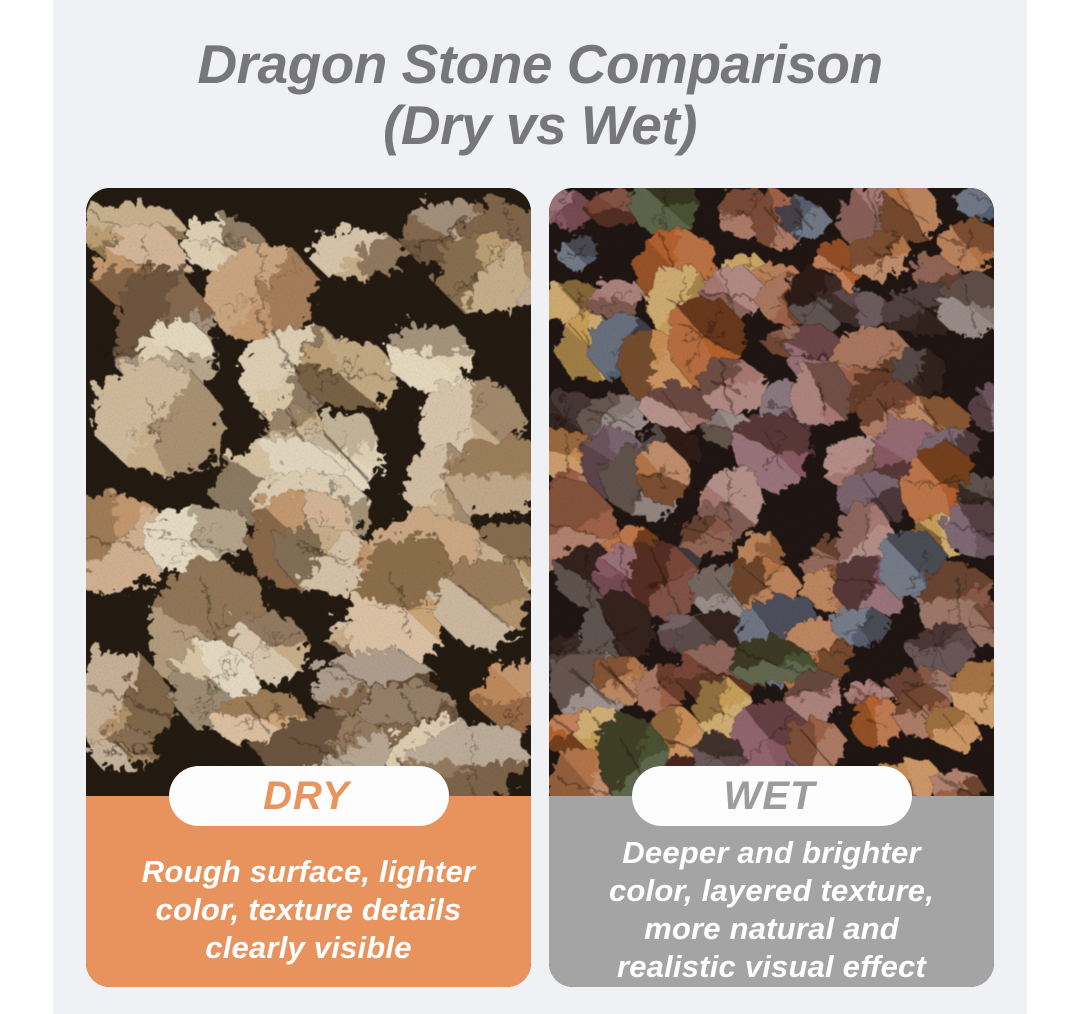 This screenshot has height=1014, width=1080. I want to click on wet-label: WET, so click(769, 795).